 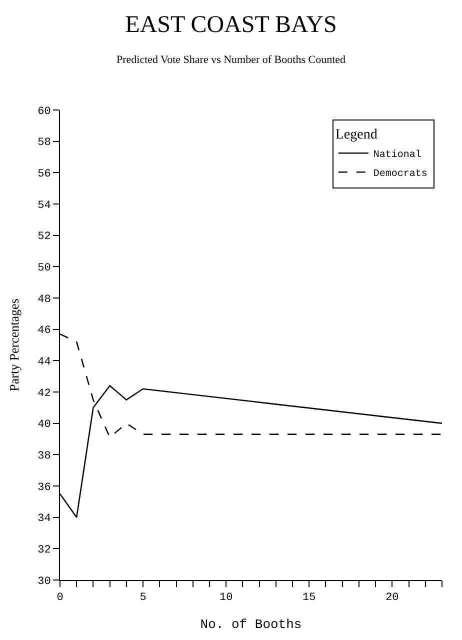 I want to click on legend-title: Legend, so click(x=356, y=135).